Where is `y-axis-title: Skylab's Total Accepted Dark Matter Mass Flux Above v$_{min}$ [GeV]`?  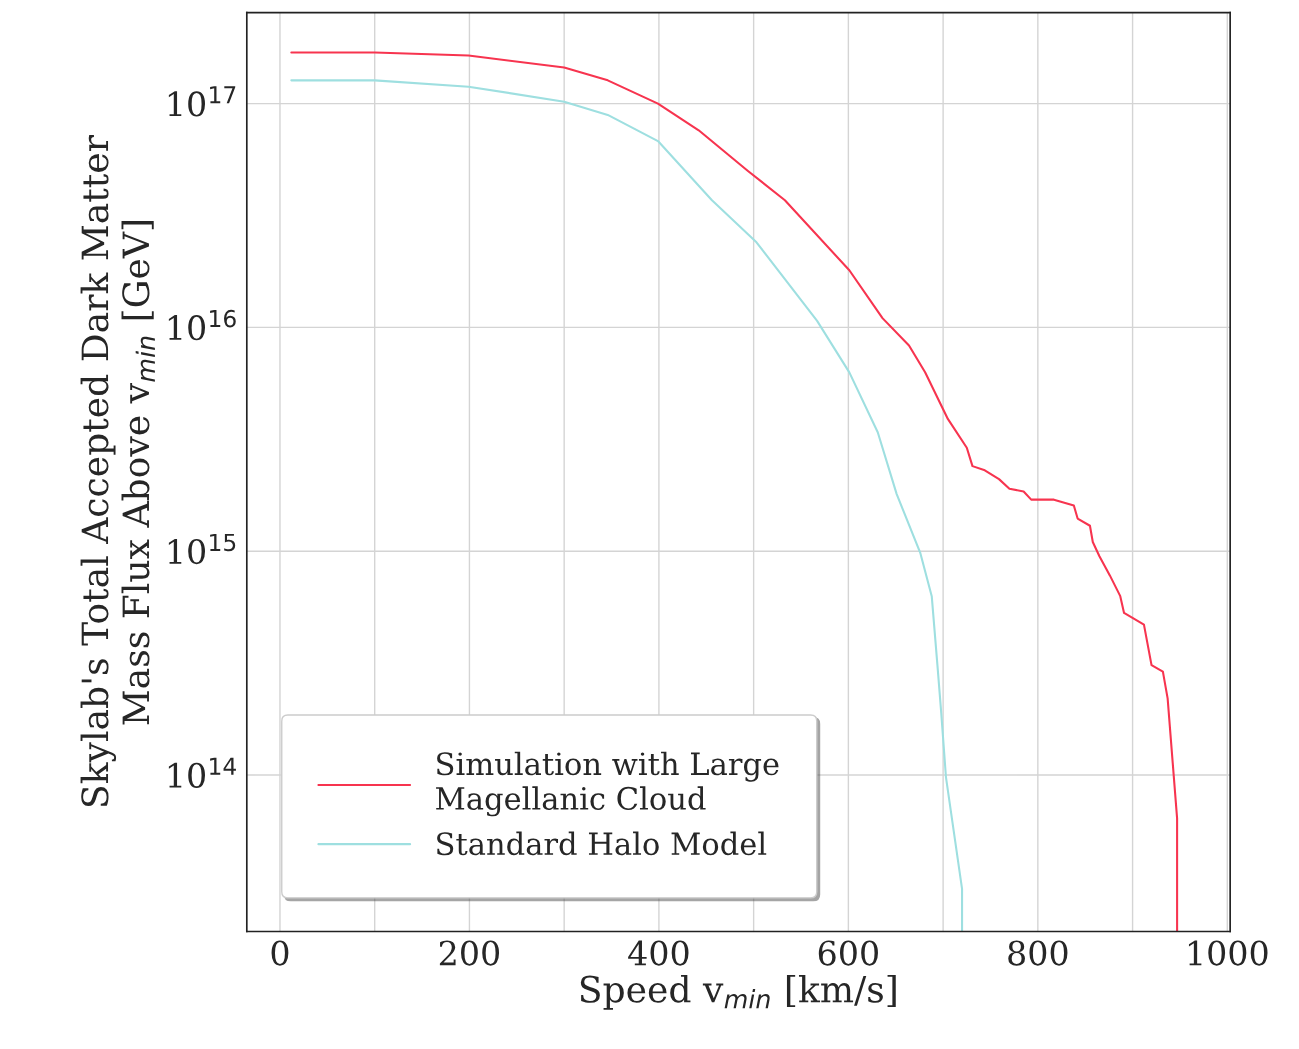 y-axis-title: Skylab's Total Accepted Dark Matter Mass Flux Above v$_{min}$ [GeV] is located at coordinates (117, 471).